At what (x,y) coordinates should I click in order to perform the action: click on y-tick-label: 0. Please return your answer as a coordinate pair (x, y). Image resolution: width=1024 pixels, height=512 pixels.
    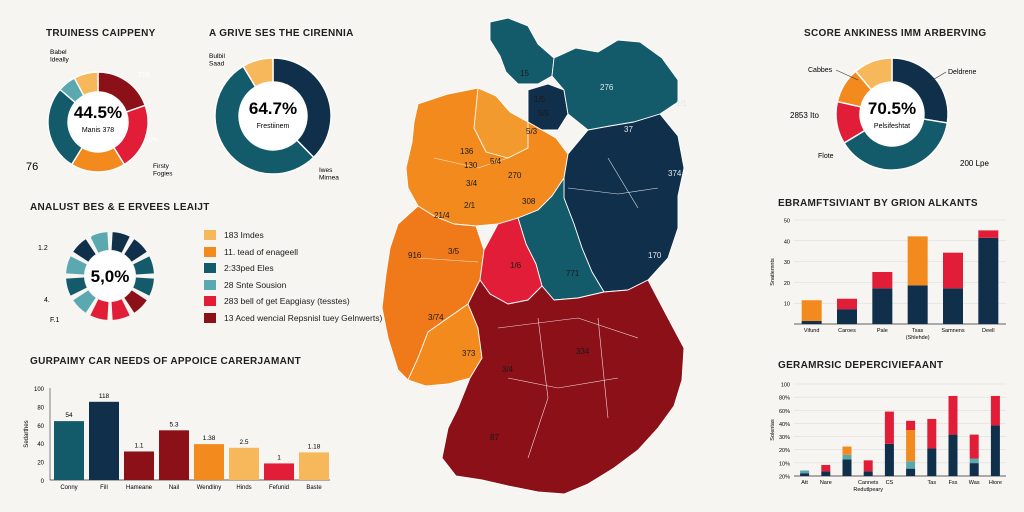
    Looking at the image, I should click on (43, 482).